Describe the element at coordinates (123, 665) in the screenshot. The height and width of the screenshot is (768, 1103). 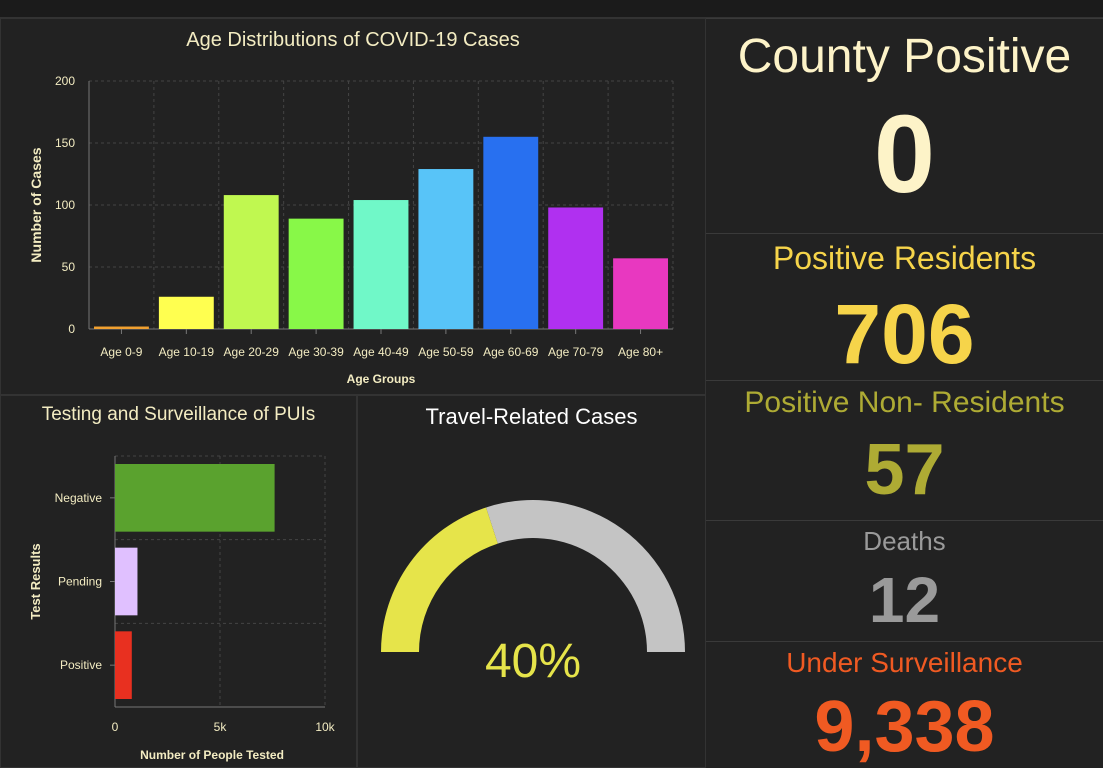
I see `bar-positive` at that location.